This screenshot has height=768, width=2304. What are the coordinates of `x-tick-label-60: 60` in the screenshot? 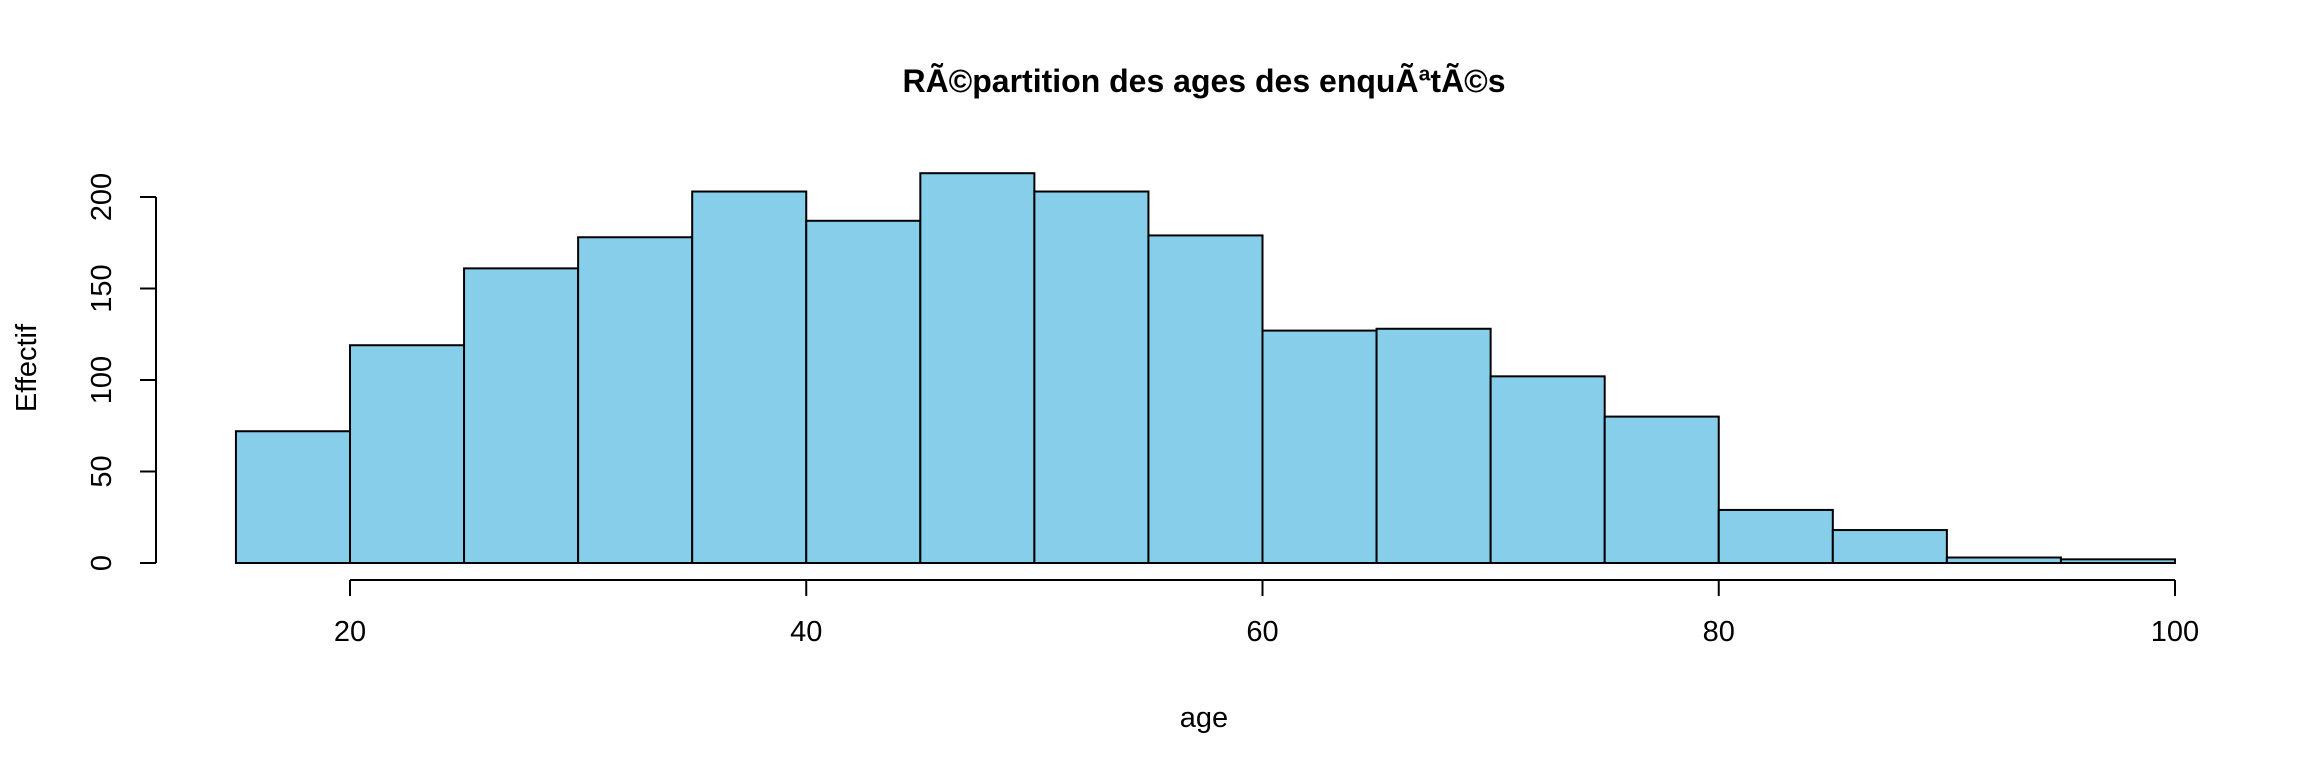 It's located at (1262, 632).